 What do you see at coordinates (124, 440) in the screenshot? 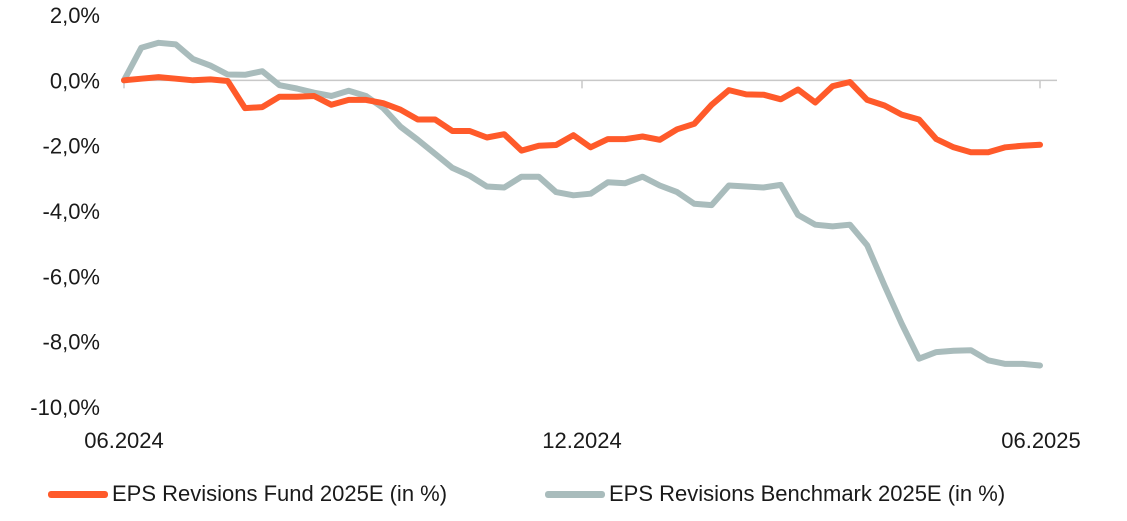
I see `x-tick-label: 06.2024` at bounding box center [124, 440].